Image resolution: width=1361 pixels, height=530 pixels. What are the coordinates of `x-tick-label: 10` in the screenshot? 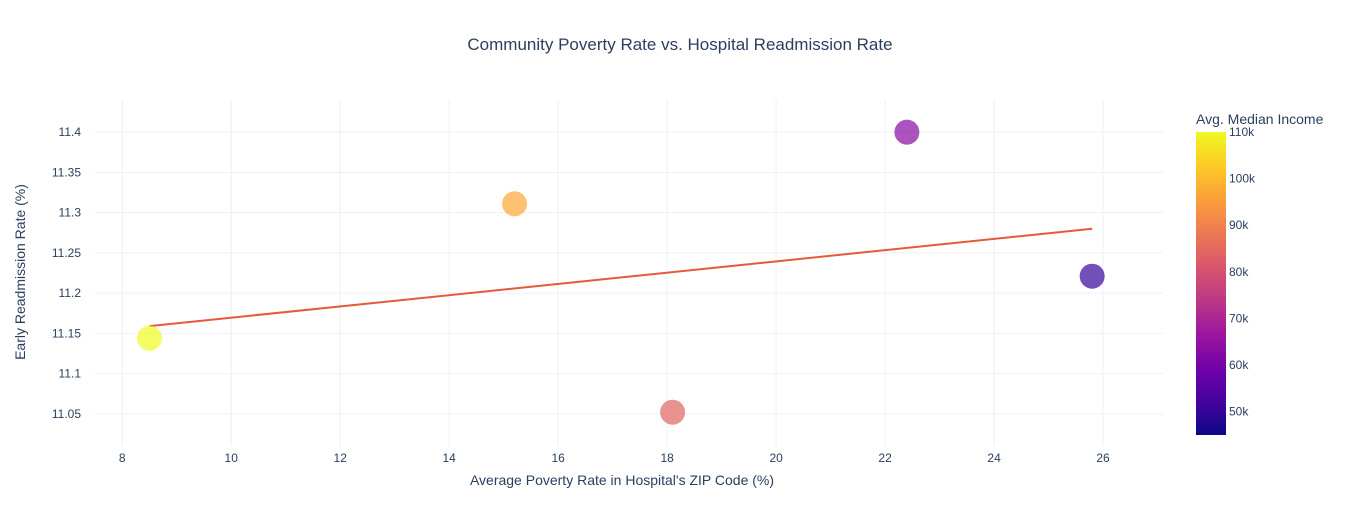 It's located at (232, 458).